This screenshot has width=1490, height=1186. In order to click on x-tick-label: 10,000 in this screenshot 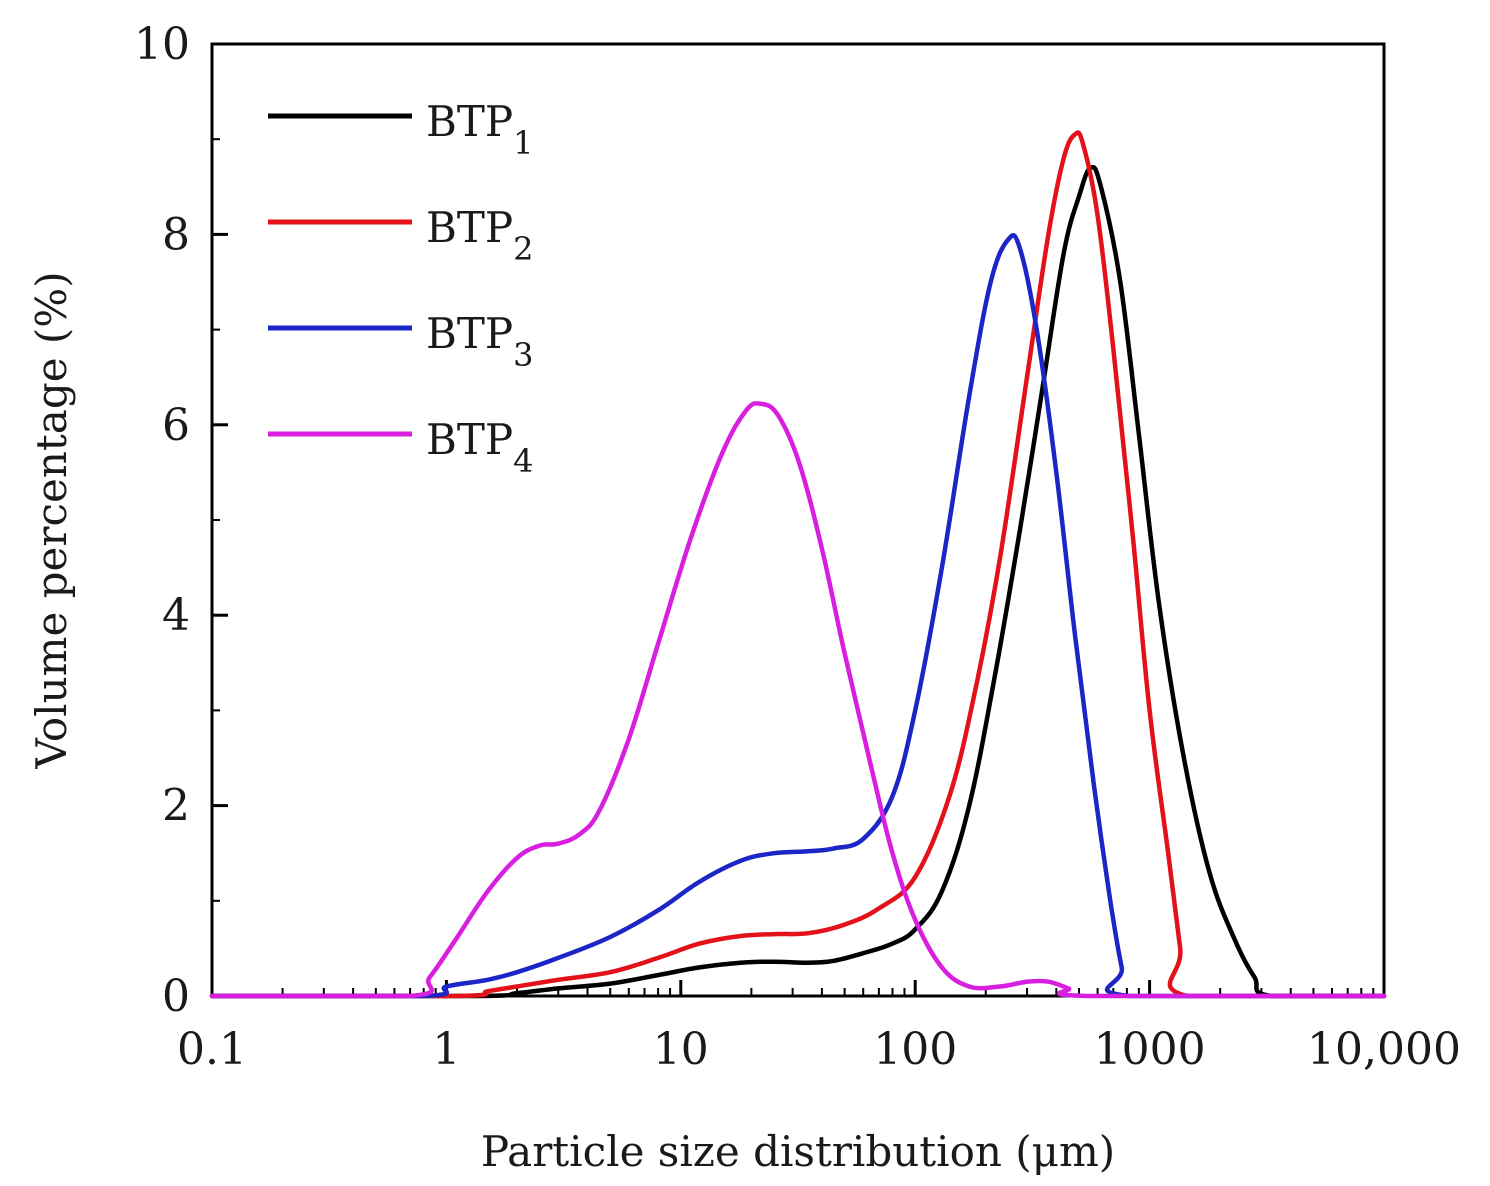, I will do `click(1384, 1049)`.